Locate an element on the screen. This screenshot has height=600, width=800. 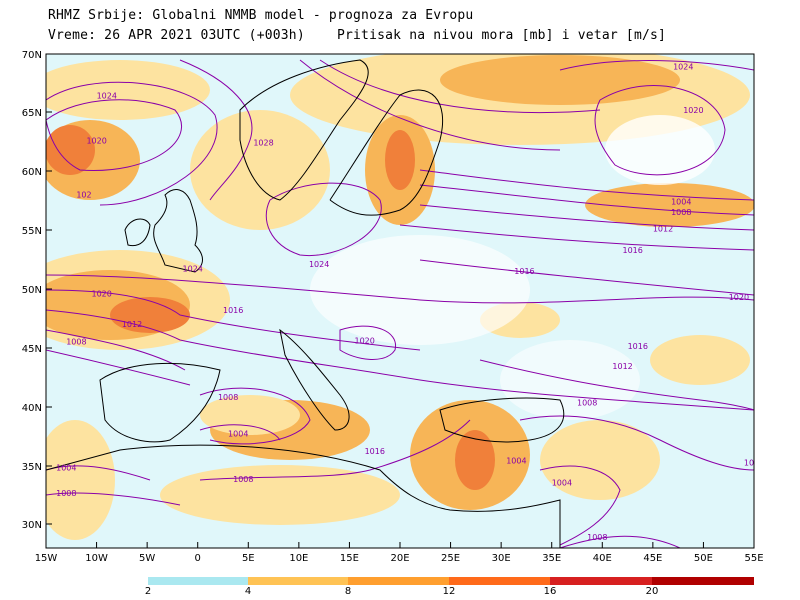
longitude-label: 5E is located at coordinates (248, 558).